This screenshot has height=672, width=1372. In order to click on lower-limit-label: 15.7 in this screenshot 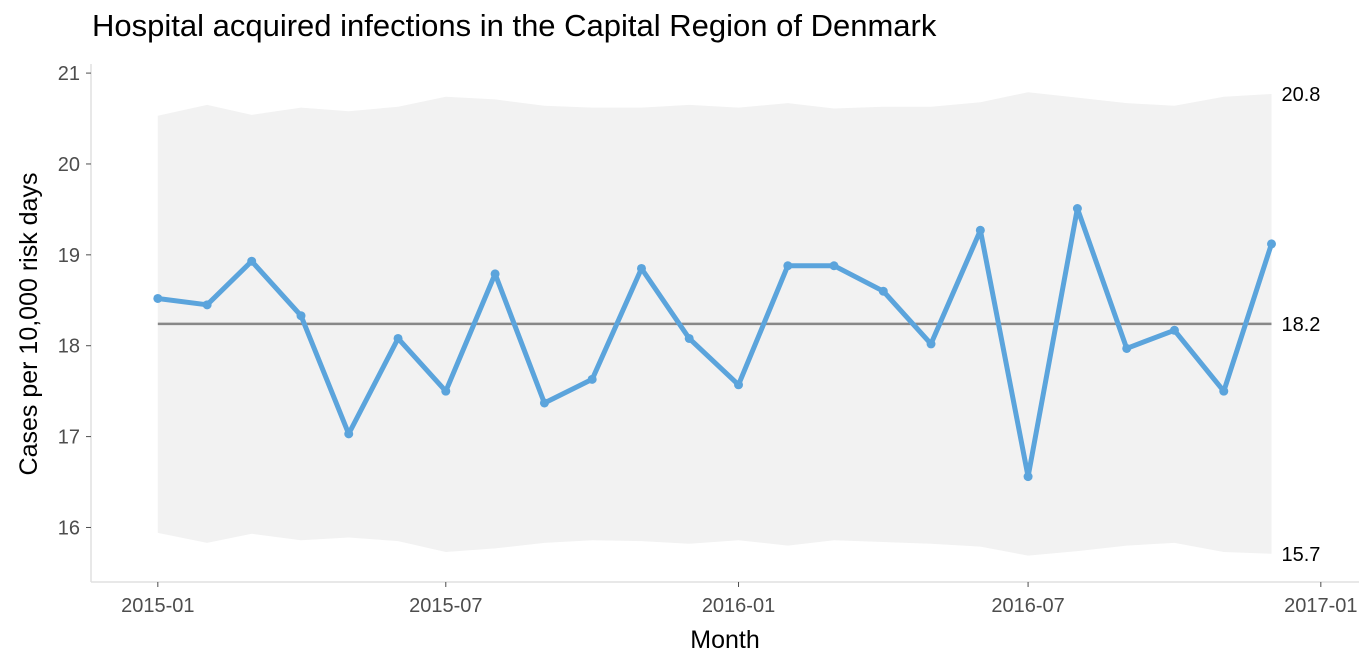, I will do `click(1300, 555)`.